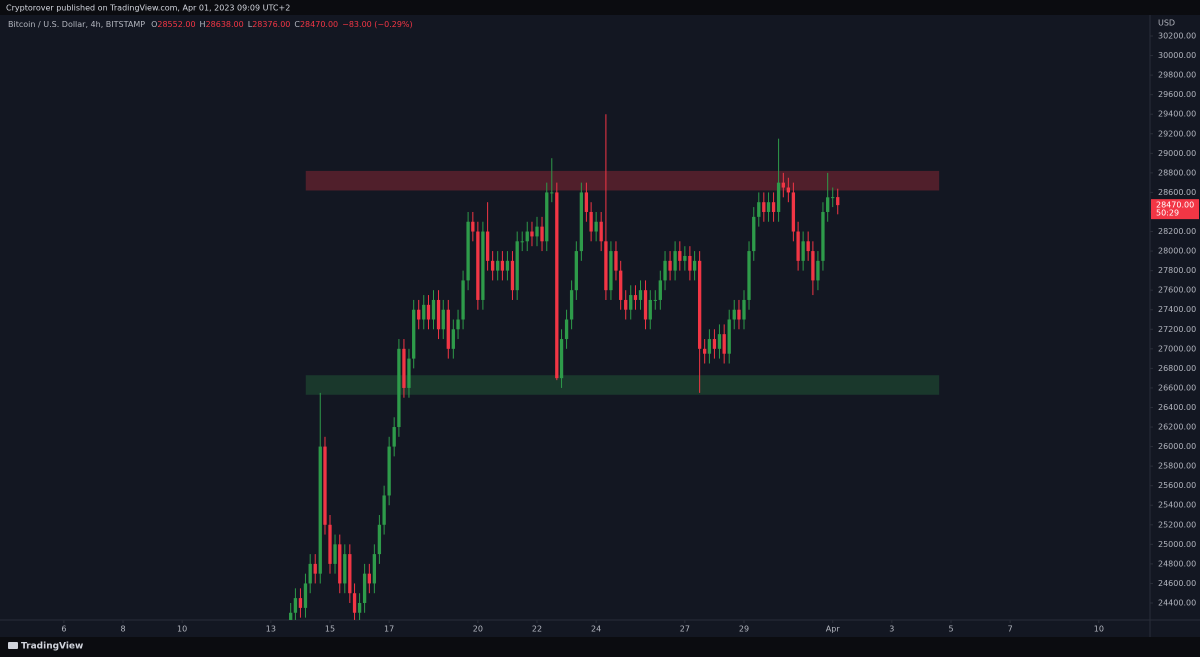 The width and height of the screenshot is (1200, 657). I want to click on footer-brand: TradingView, so click(52, 647).